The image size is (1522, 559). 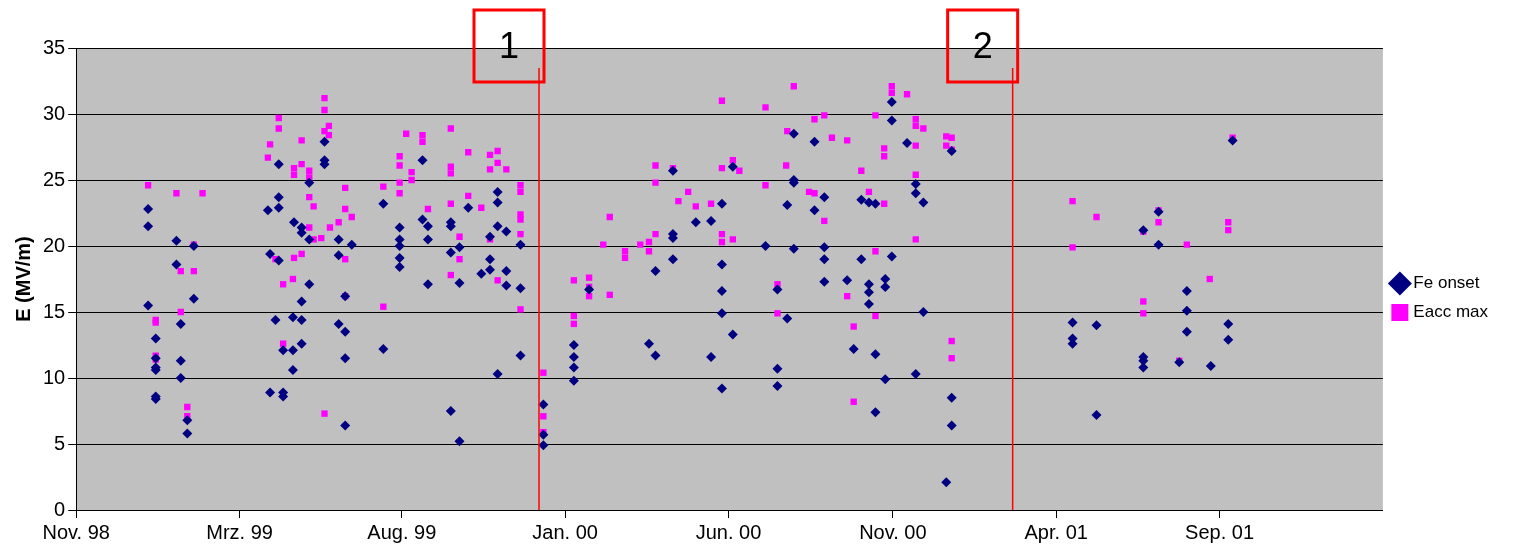 What do you see at coordinates (54, 376) in the screenshot?
I see `y-tick-label: 10` at bounding box center [54, 376].